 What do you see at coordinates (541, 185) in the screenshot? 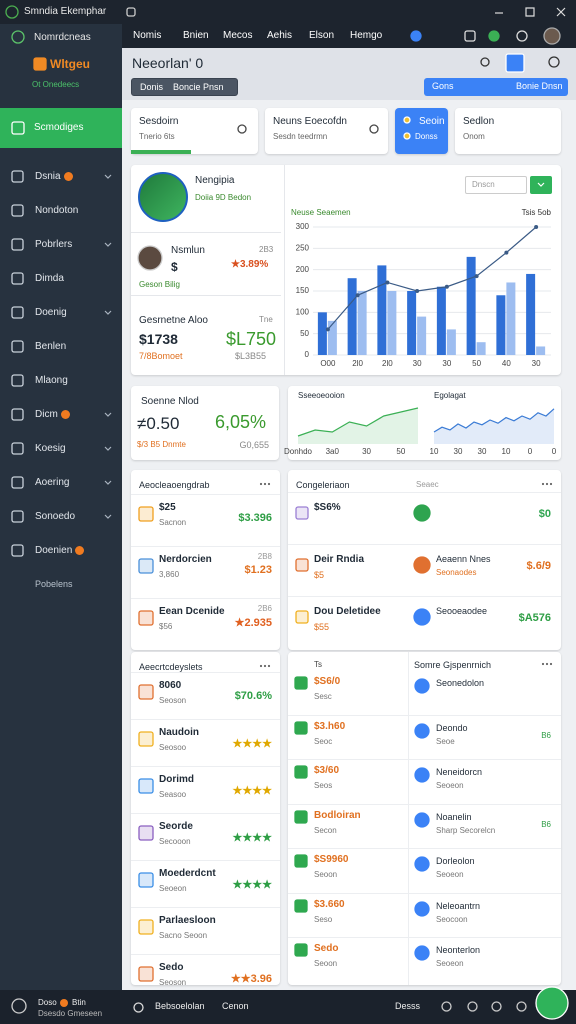
I see `search-button` at bounding box center [541, 185].